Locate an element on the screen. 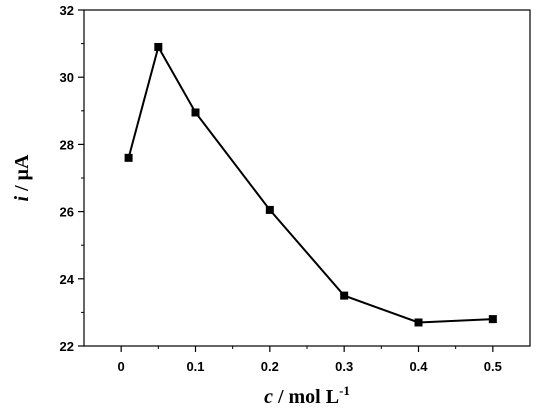 This screenshot has height=414, width=550. y-axis-title: i / μA is located at coordinates (22, 177).